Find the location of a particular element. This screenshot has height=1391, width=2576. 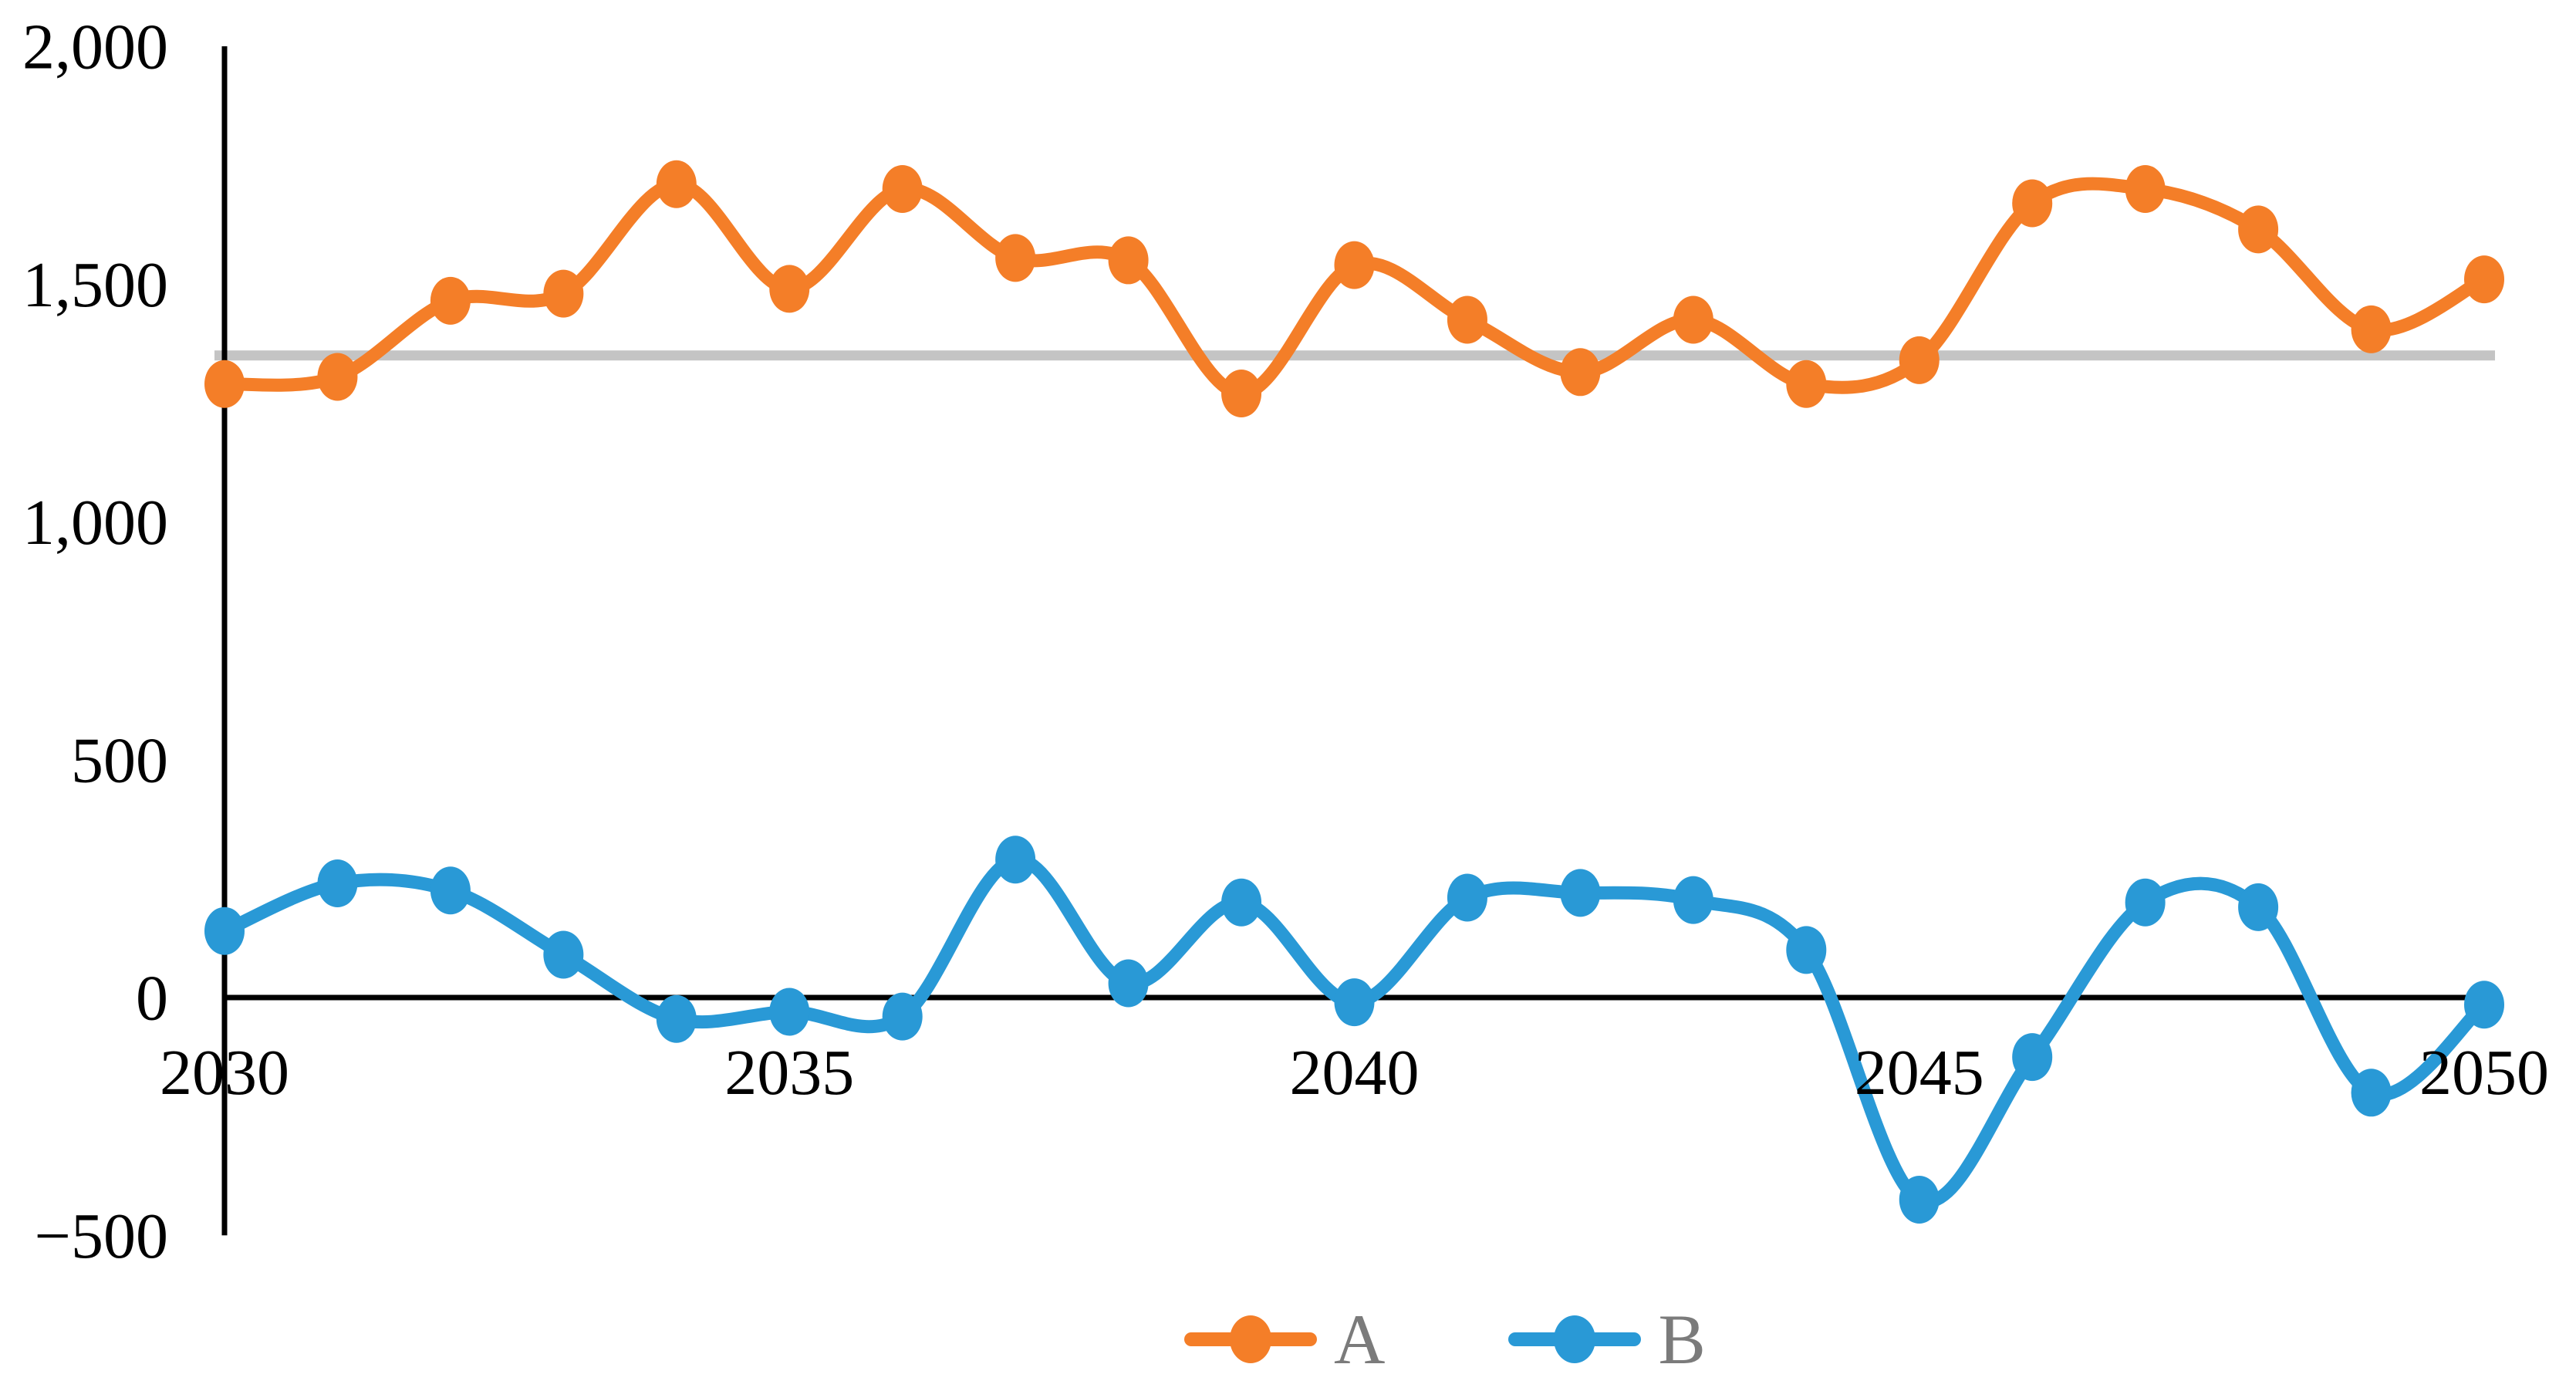

y-tick-label: 1,500 is located at coordinates (95, 285).